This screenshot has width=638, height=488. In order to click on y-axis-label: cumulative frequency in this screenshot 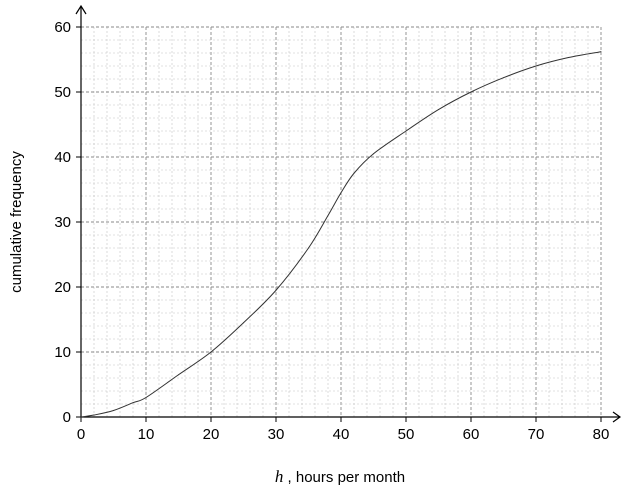, I will do `click(16, 222)`.